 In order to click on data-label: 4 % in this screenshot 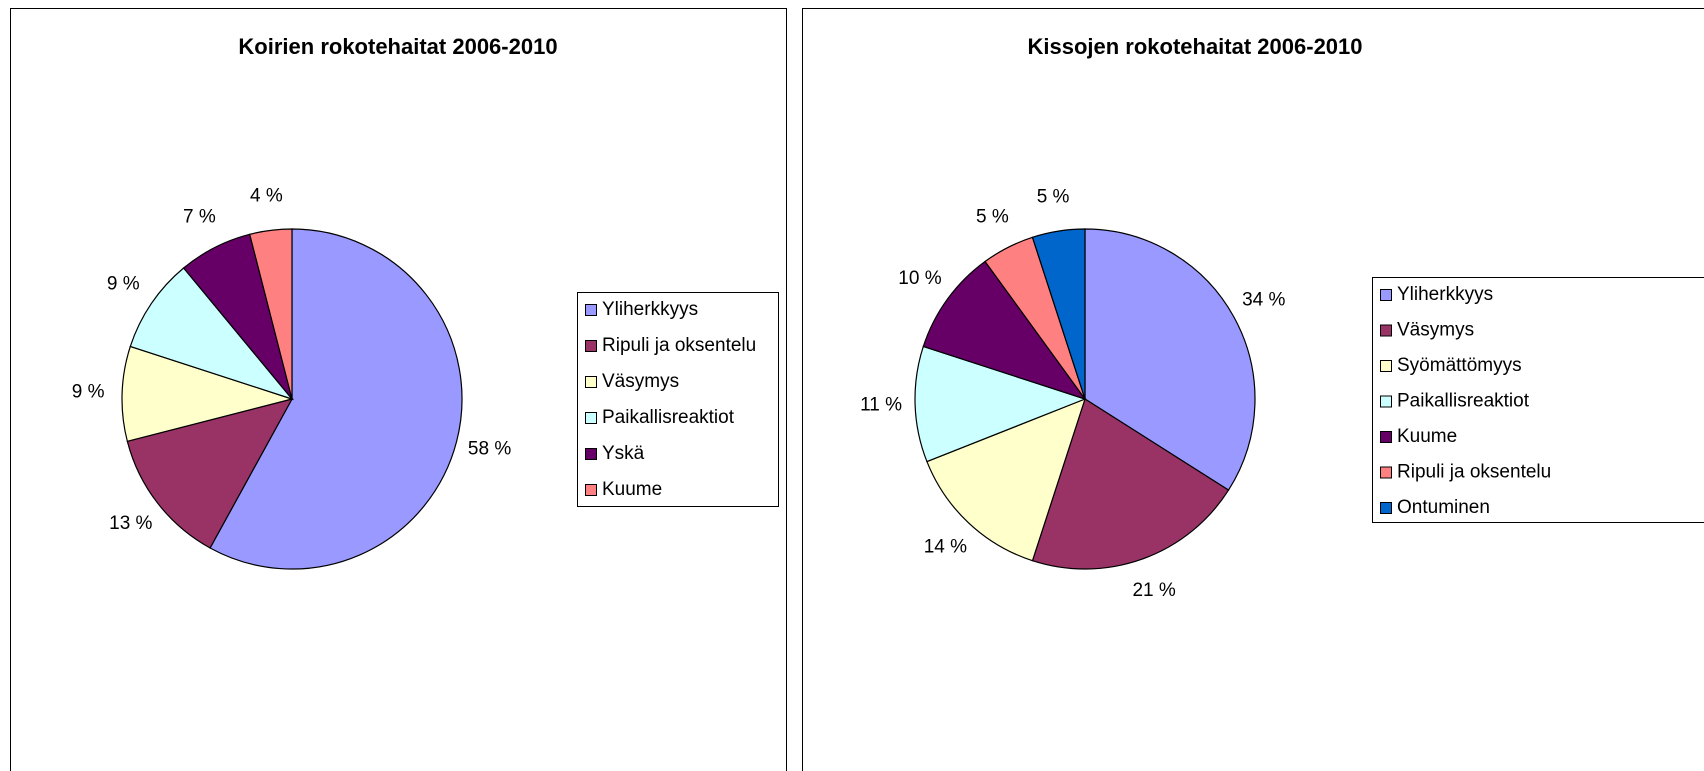, I will do `click(266, 196)`.